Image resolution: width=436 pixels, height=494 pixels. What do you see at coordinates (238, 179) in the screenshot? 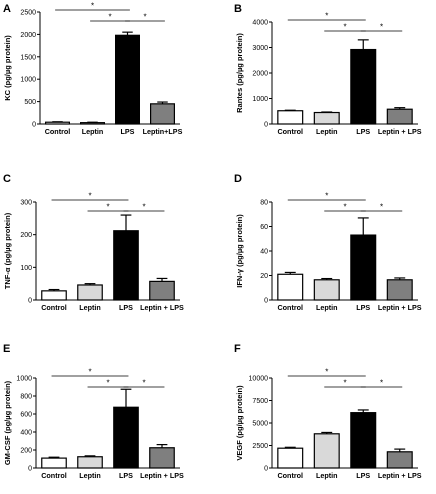
I see `panel-letter: D` at bounding box center [238, 179].